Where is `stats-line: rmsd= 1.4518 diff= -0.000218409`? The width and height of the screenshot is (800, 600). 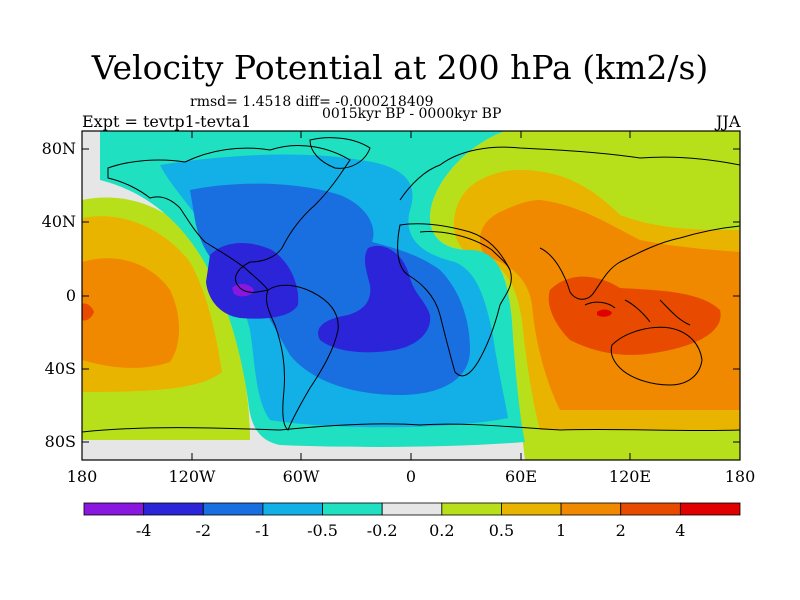 stats-line: rmsd= 1.4518 diff= -0.000218409 is located at coordinates (312, 102).